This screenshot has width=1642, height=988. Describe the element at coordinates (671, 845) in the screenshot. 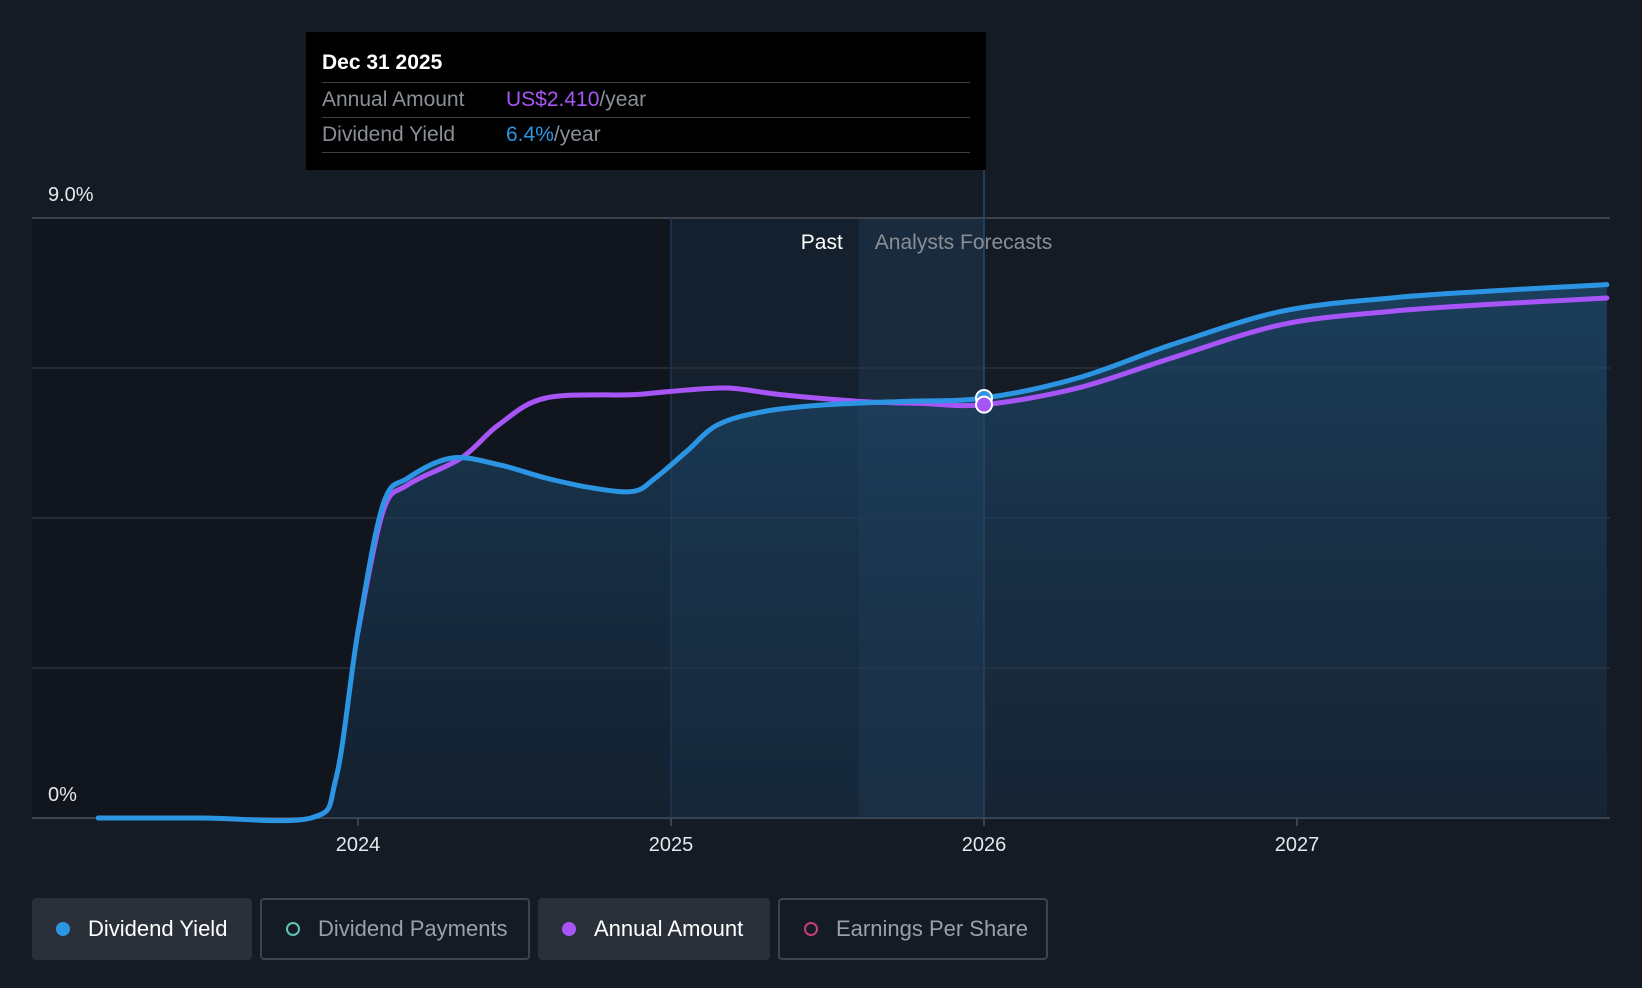

I see `x-tick-label: 2025` at that location.